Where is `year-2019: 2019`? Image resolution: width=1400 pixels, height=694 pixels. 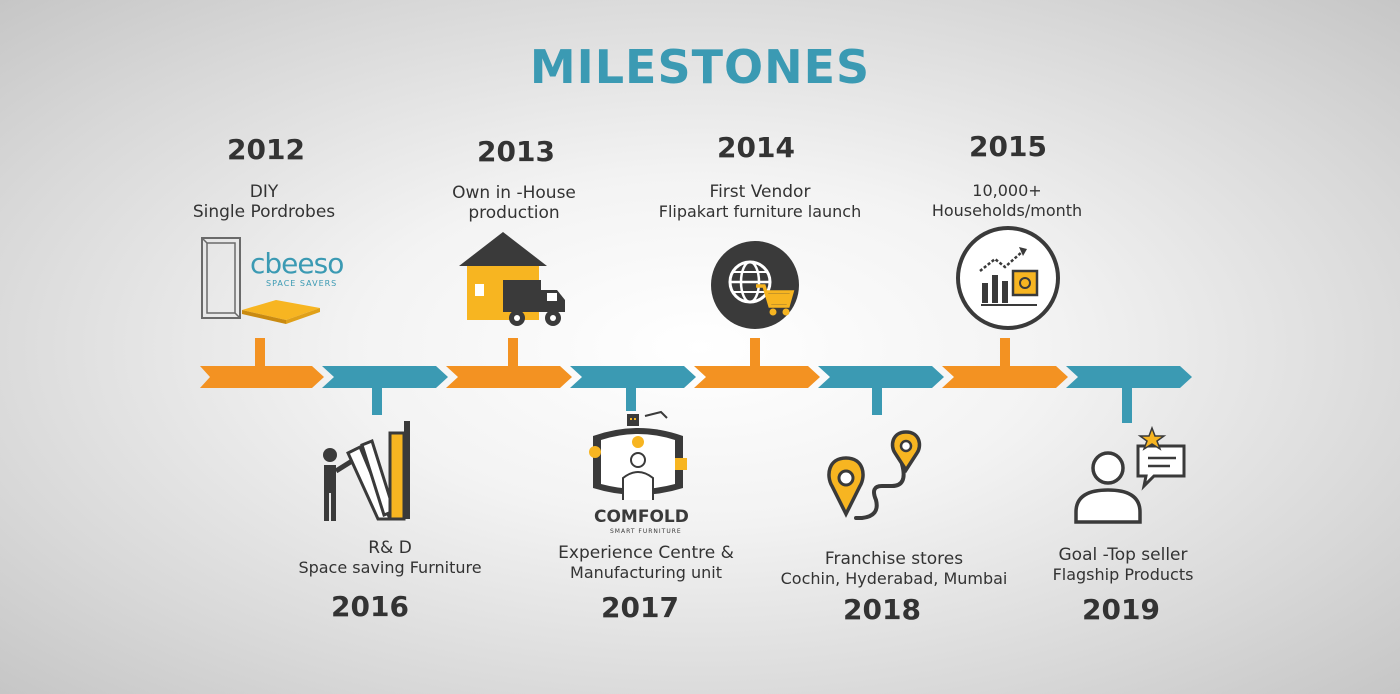
year-2019: 2019 is located at coordinates (1121, 609).